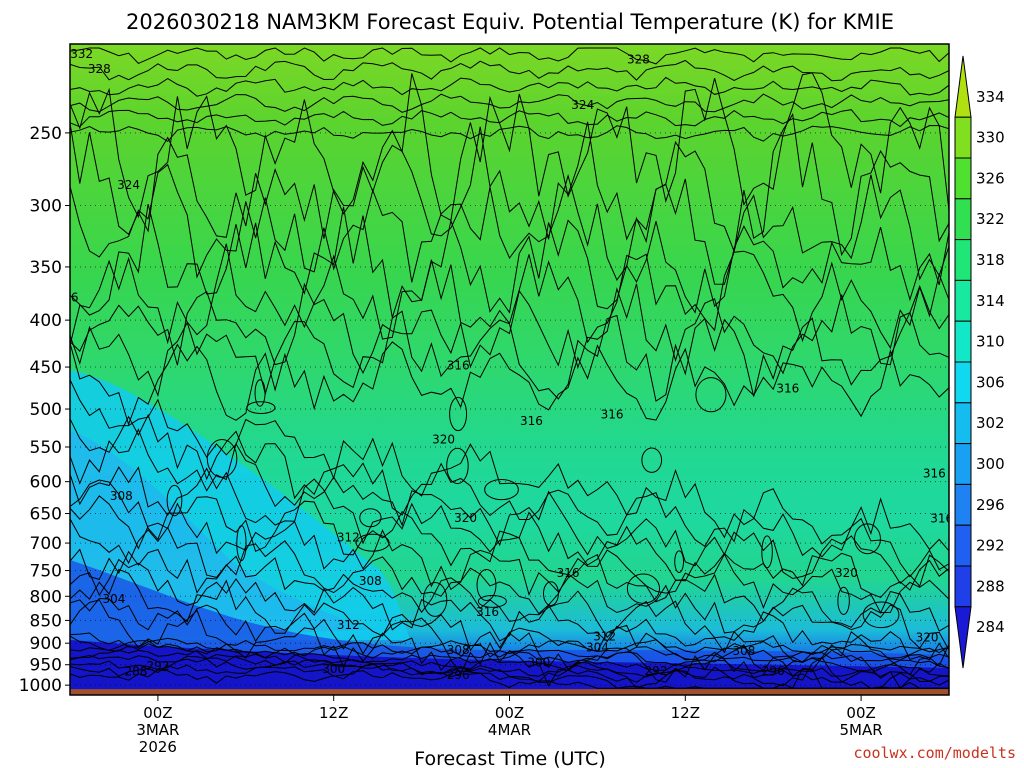  What do you see at coordinates (934, 753) in the screenshot?
I see `credit-text: coolwx.com/modelts` at bounding box center [934, 753].